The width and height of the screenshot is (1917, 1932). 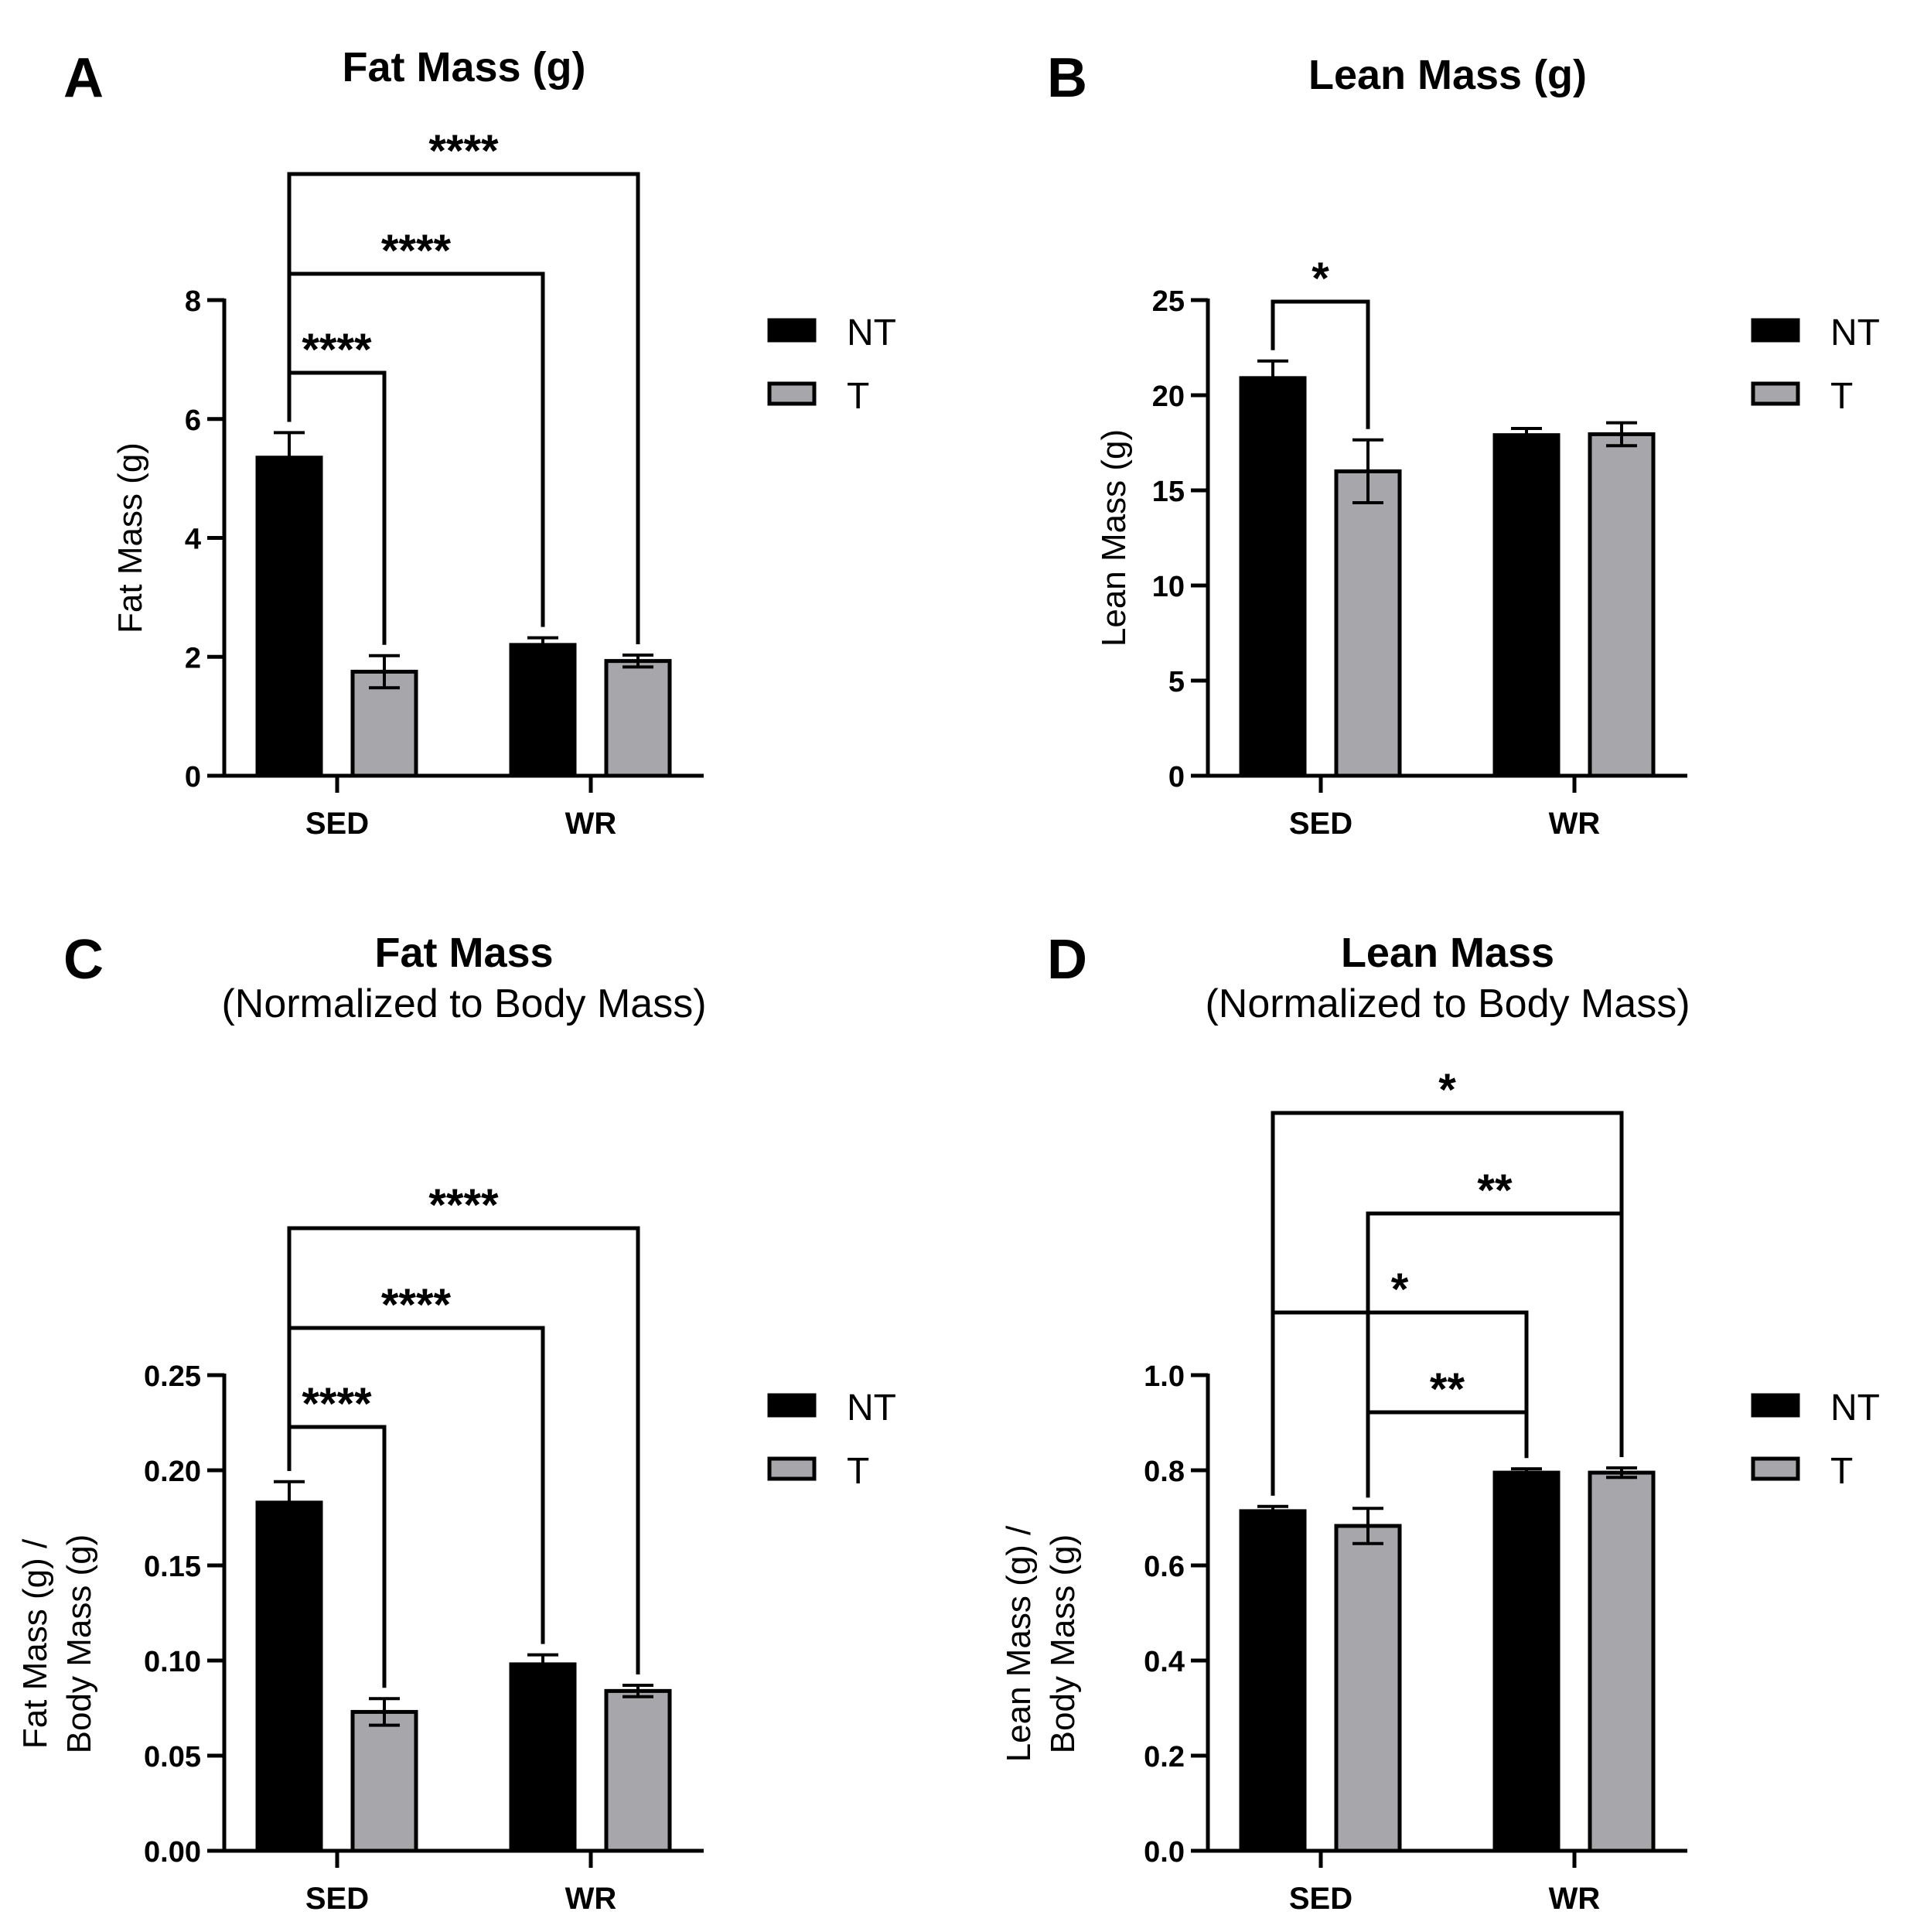 I want to click on panel-letter: A, so click(x=83, y=78).